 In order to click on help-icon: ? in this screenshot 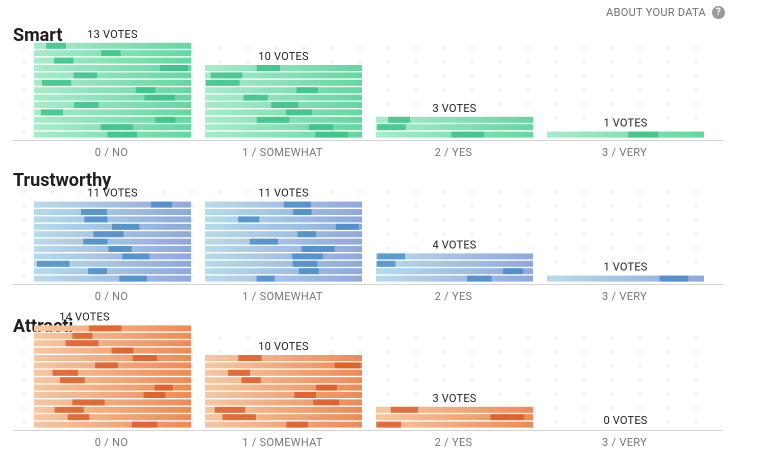, I will do `click(718, 12)`.